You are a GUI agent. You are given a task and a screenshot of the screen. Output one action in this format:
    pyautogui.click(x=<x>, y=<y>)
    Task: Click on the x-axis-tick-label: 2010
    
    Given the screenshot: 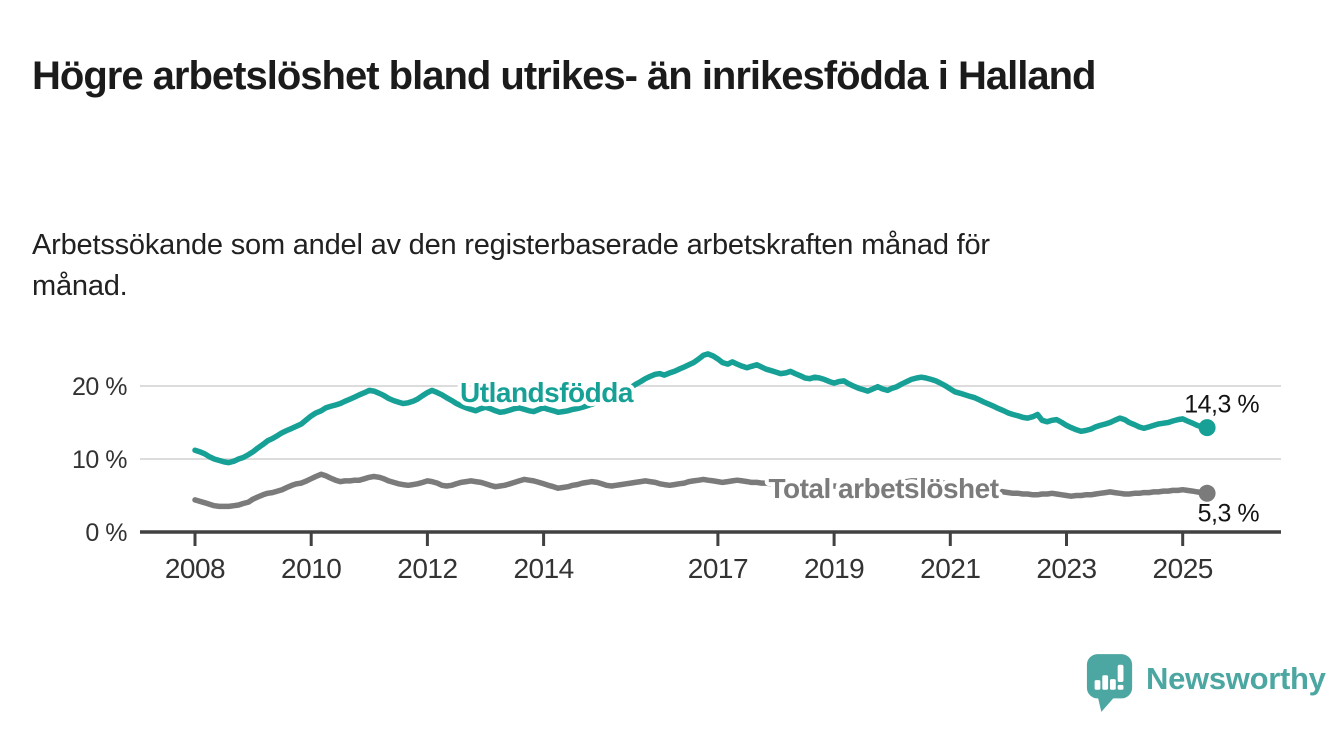 What is the action you would take?
    pyautogui.click(x=311, y=568)
    